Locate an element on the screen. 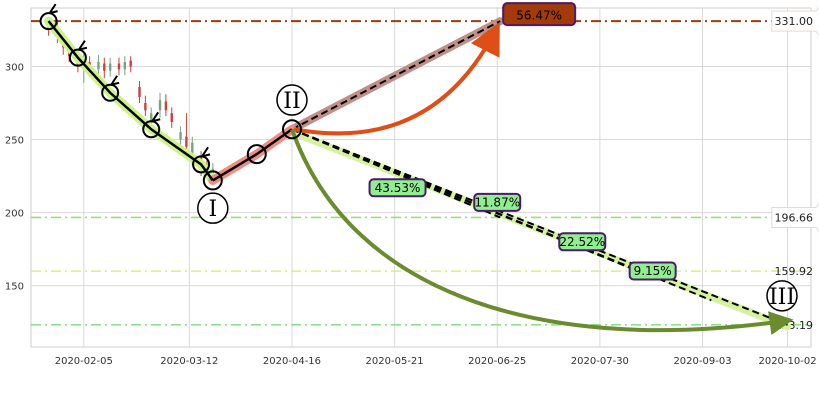 This screenshot has height=400, width=819. y-tick-label: 200 is located at coordinates (14, 214).